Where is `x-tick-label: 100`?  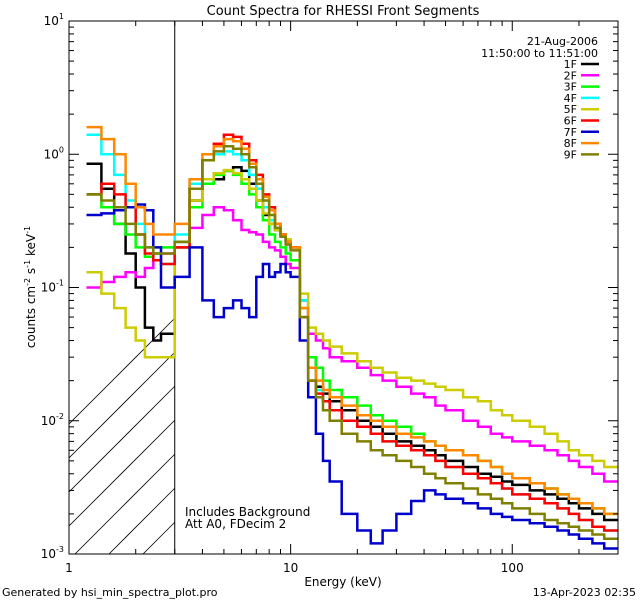
x-tick-label: 100 is located at coordinates (512, 568).